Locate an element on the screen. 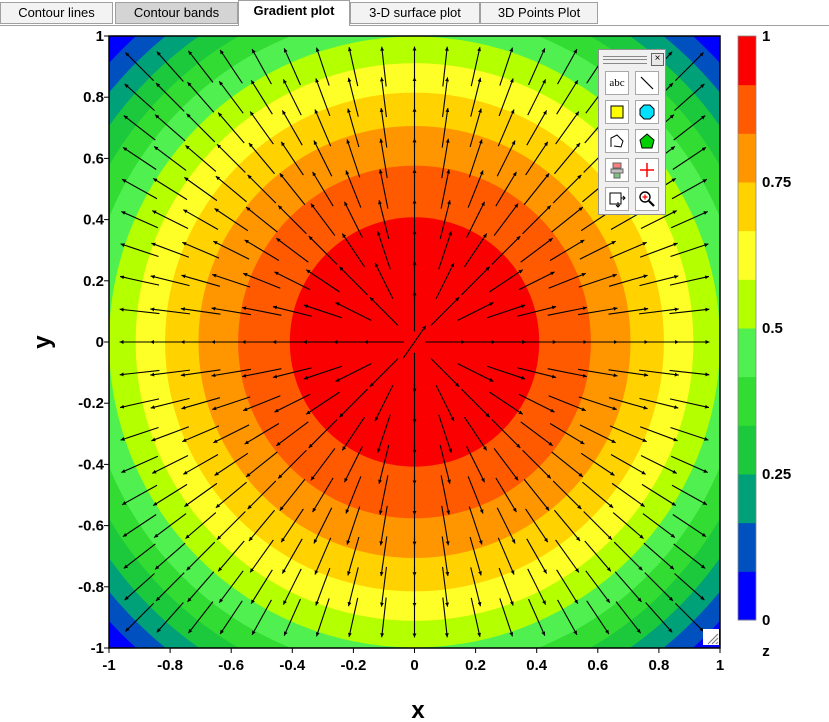  text-tool-icon: abc is located at coordinates (617, 83).